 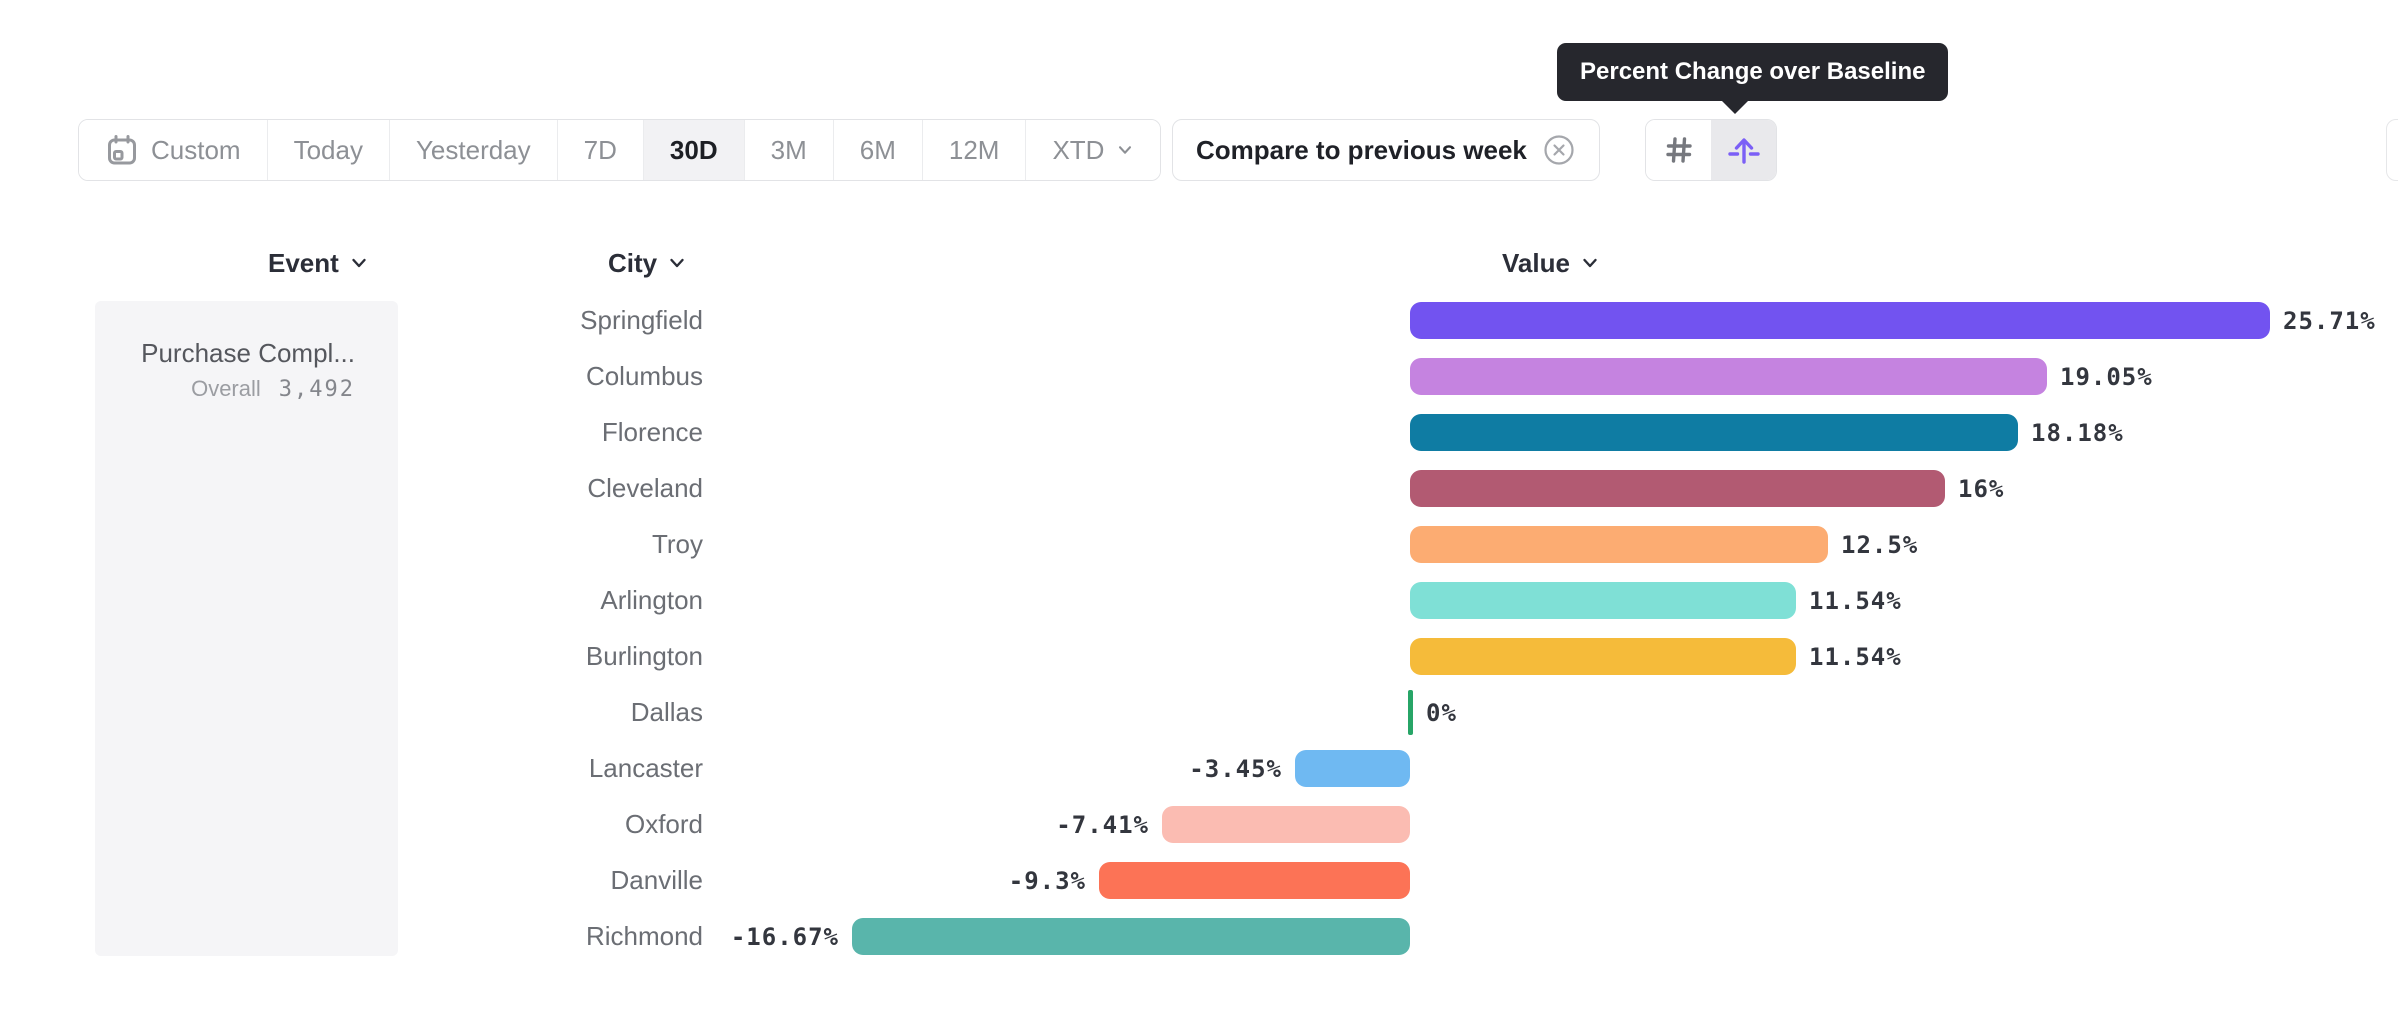 I want to click on date-range-label: 30D, so click(x=693, y=149).